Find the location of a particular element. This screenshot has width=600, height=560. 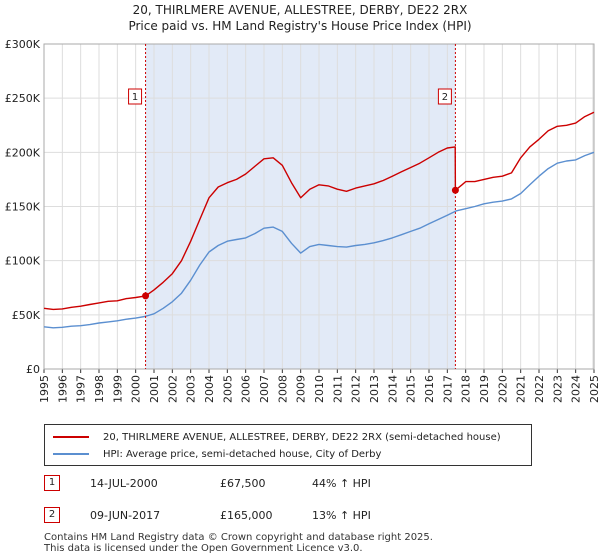

x-tick-label: 2001 is located at coordinates (154, 389).